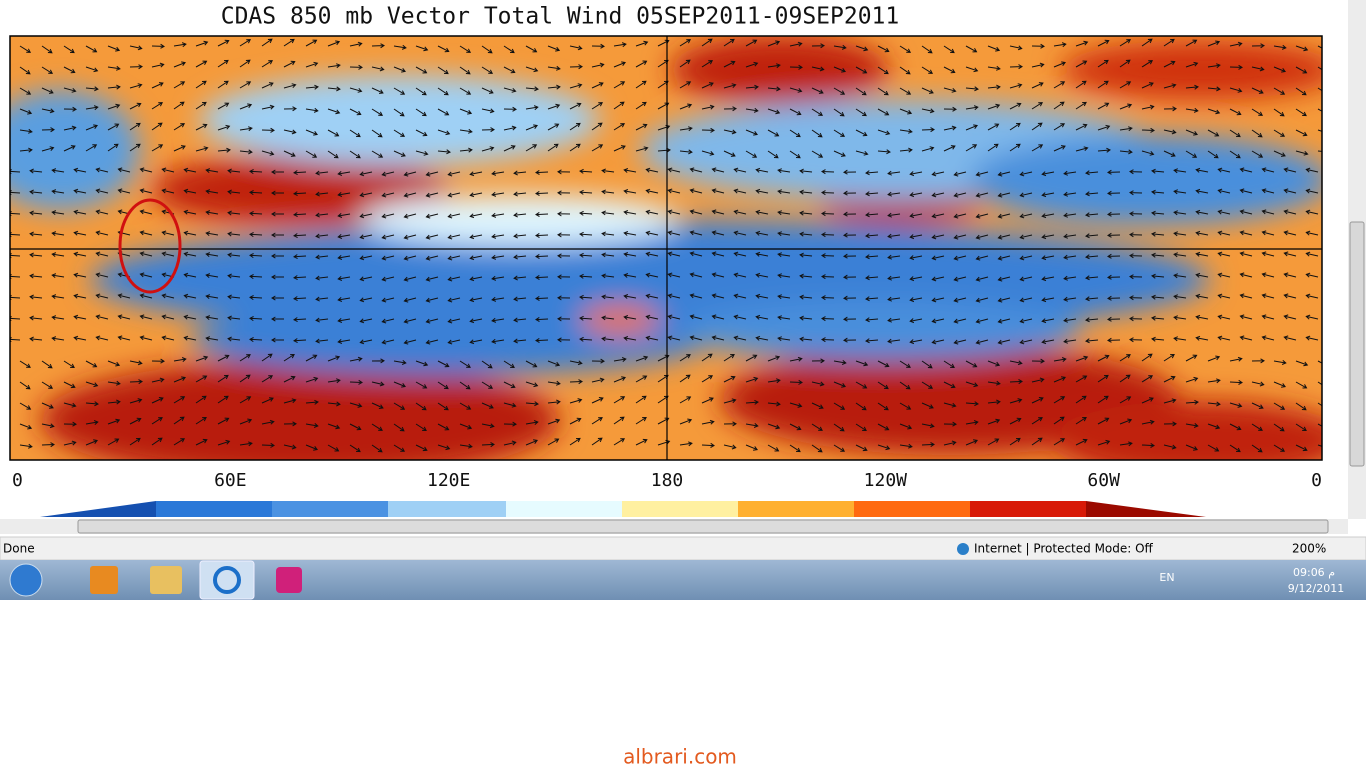 This screenshot has height=768, width=1366. I want to click on x-tick-label: 120E, so click(448, 480).